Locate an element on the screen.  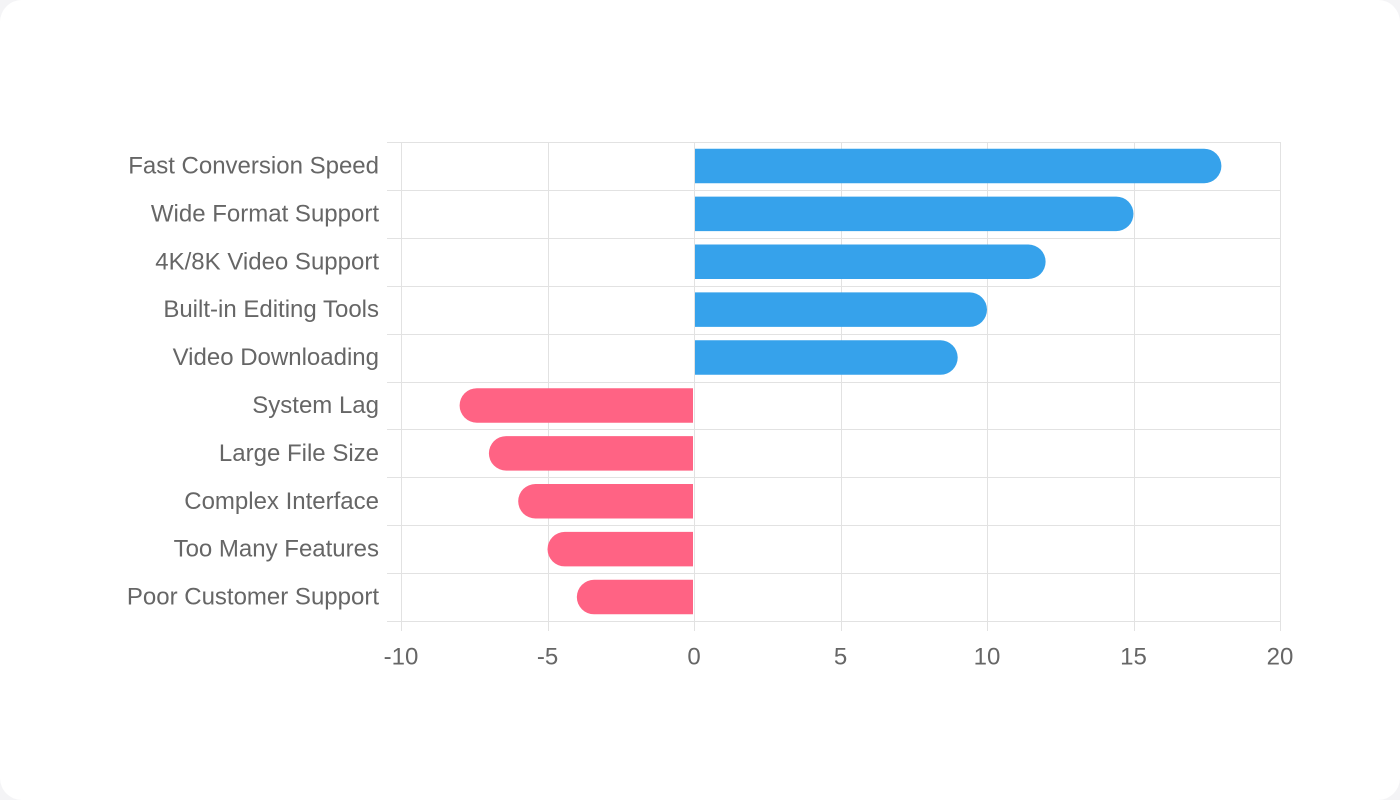
x-tick-label: -10 is located at coordinates (401, 657).